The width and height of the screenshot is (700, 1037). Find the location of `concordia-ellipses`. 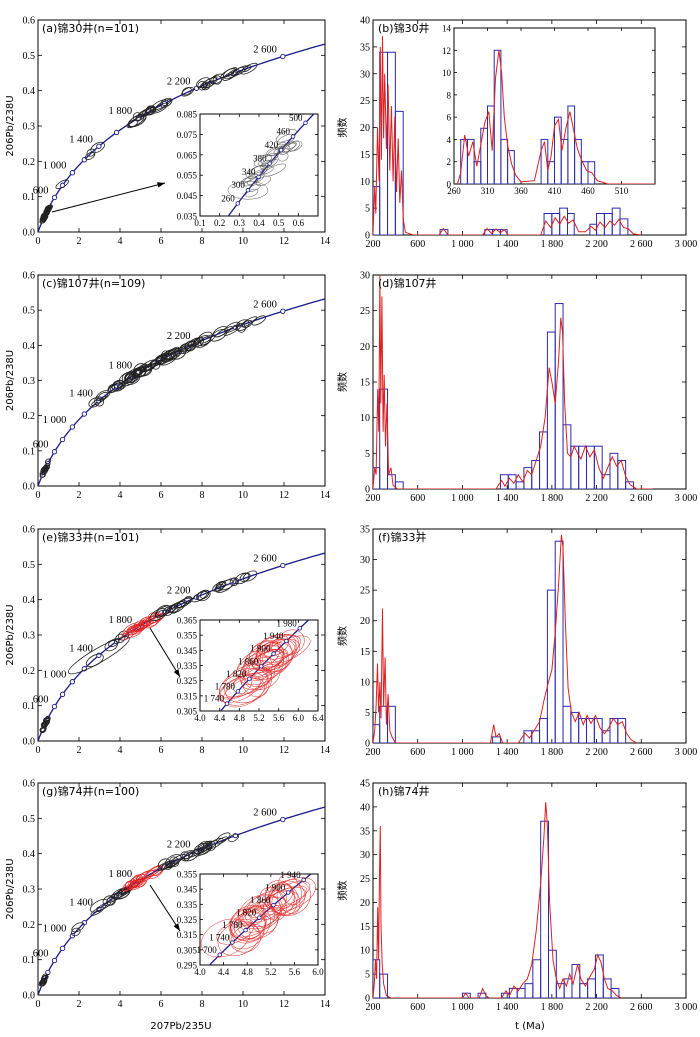

concordia-ellipses is located at coordinates (139, 909).